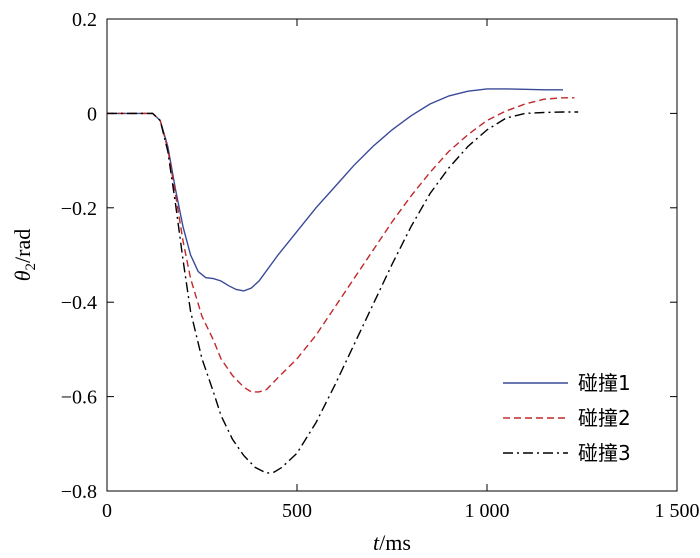  What do you see at coordinates (567, 418) in the screenshot?
I see `legend: 碰撞1 碰撞2 碰撞3` at bounding box center [567, 418].